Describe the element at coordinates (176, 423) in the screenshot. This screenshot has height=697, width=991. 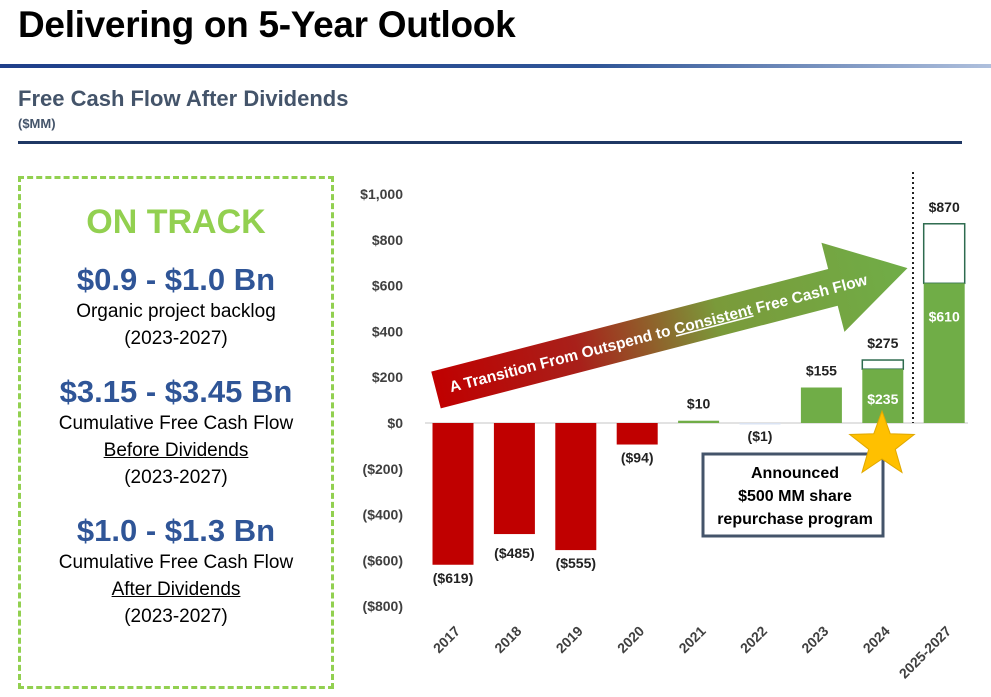
I see `fcf-before-label: Cumulative Free Cash Flow` at that location.